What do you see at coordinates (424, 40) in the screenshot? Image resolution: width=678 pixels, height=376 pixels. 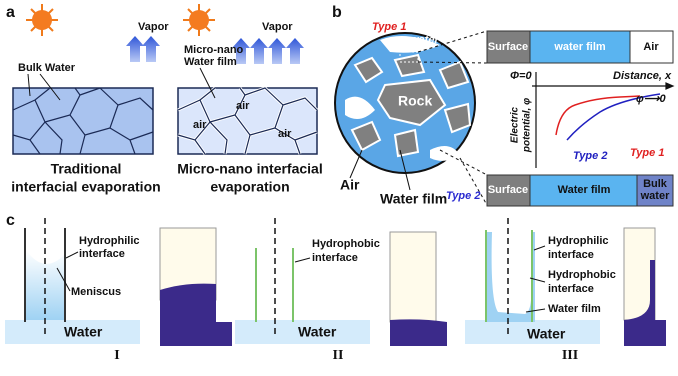 I see `water-label: water` at bounding box center [424, 40].